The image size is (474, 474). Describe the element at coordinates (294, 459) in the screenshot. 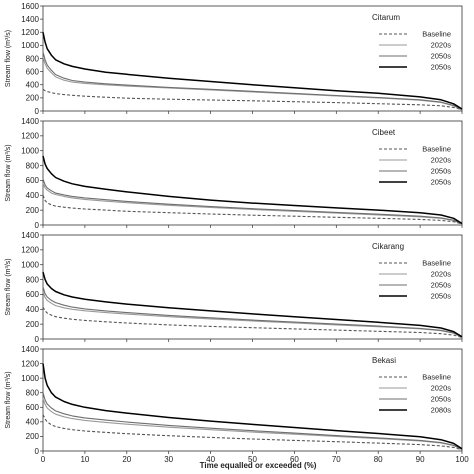

I see `x-tick-label: 60` at that location.